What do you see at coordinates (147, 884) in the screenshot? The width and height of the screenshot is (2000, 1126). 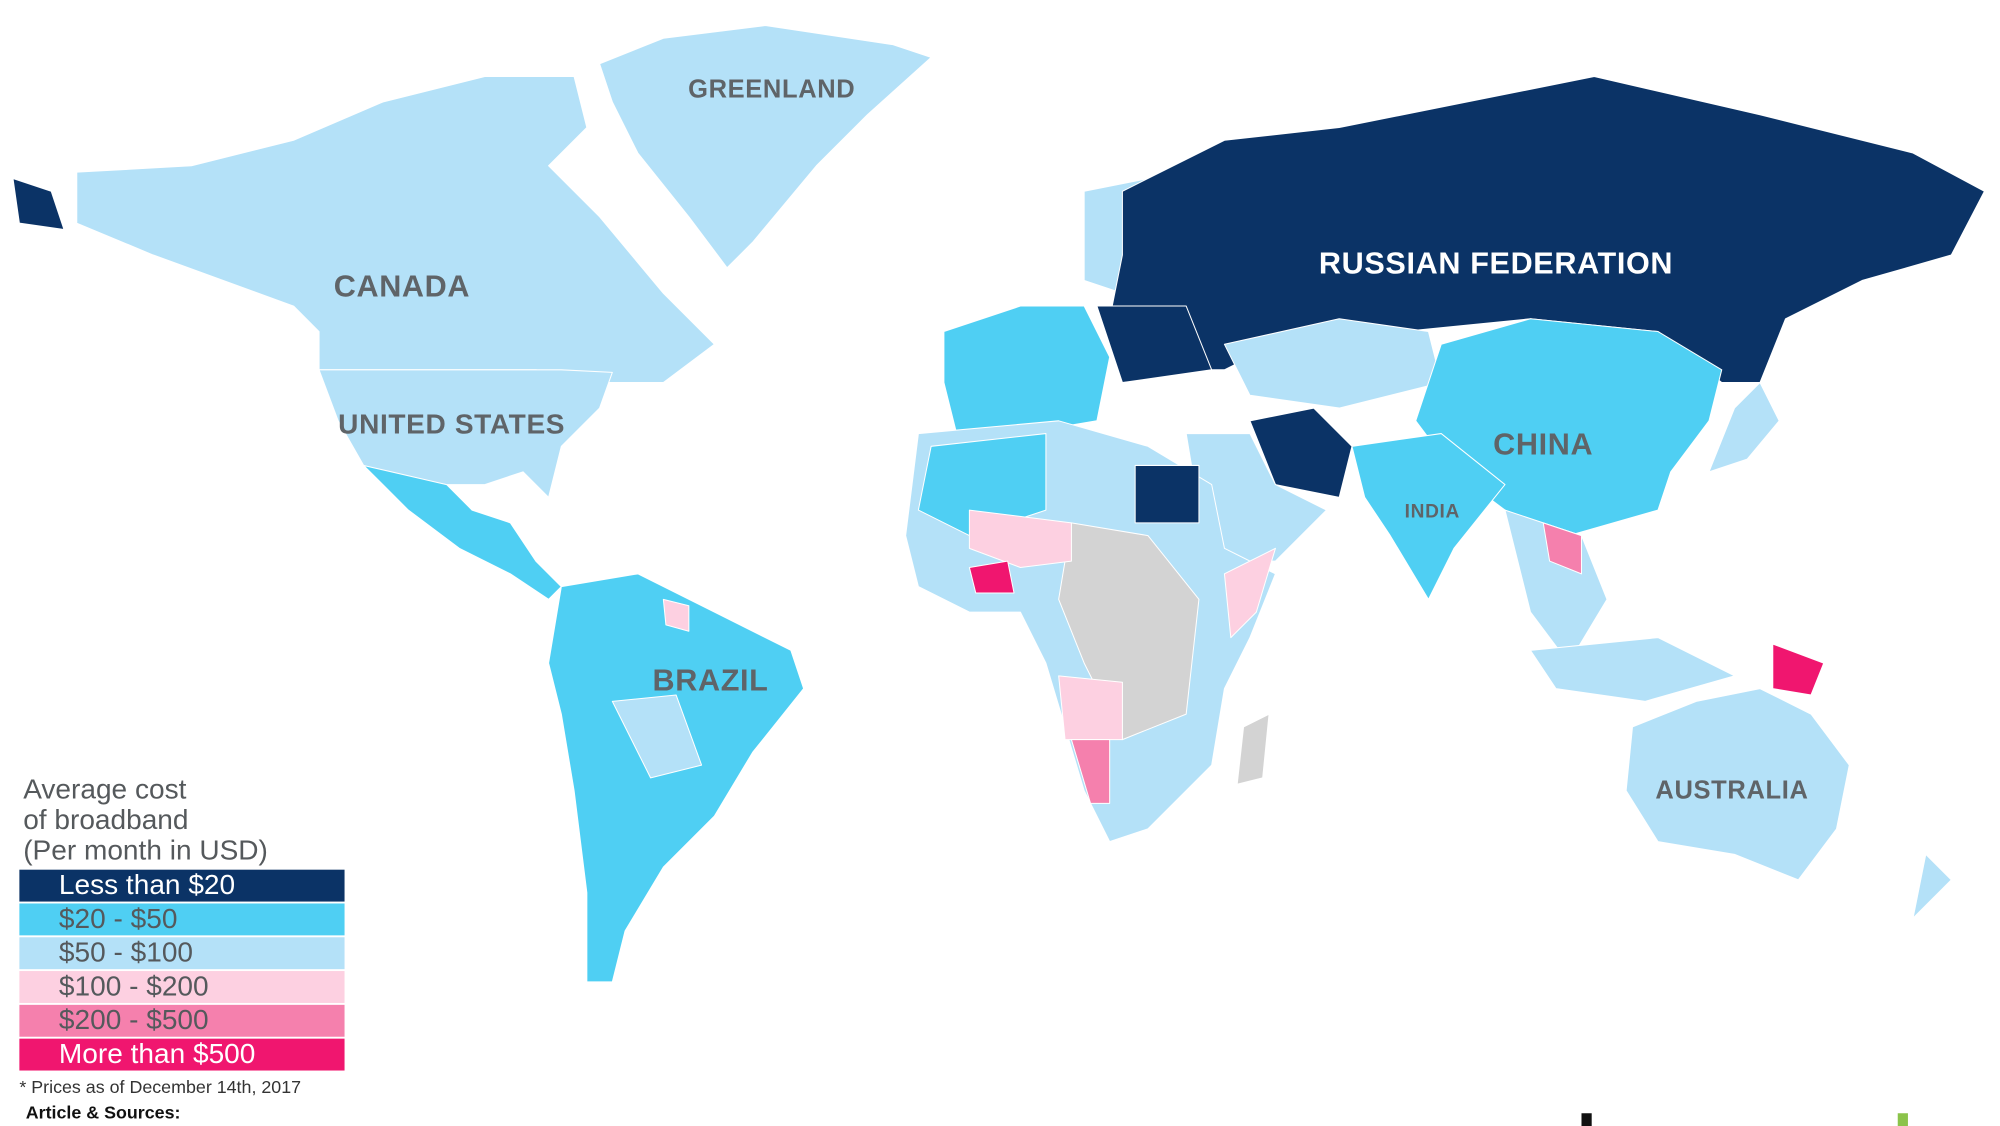 I see `legend-label: Less than $20` at bounding box center [147, 884].